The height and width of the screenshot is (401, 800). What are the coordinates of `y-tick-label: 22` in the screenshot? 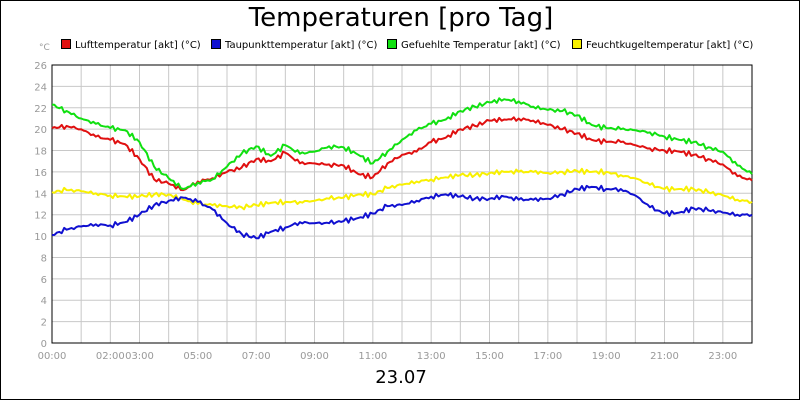 It's located at (40, 109).